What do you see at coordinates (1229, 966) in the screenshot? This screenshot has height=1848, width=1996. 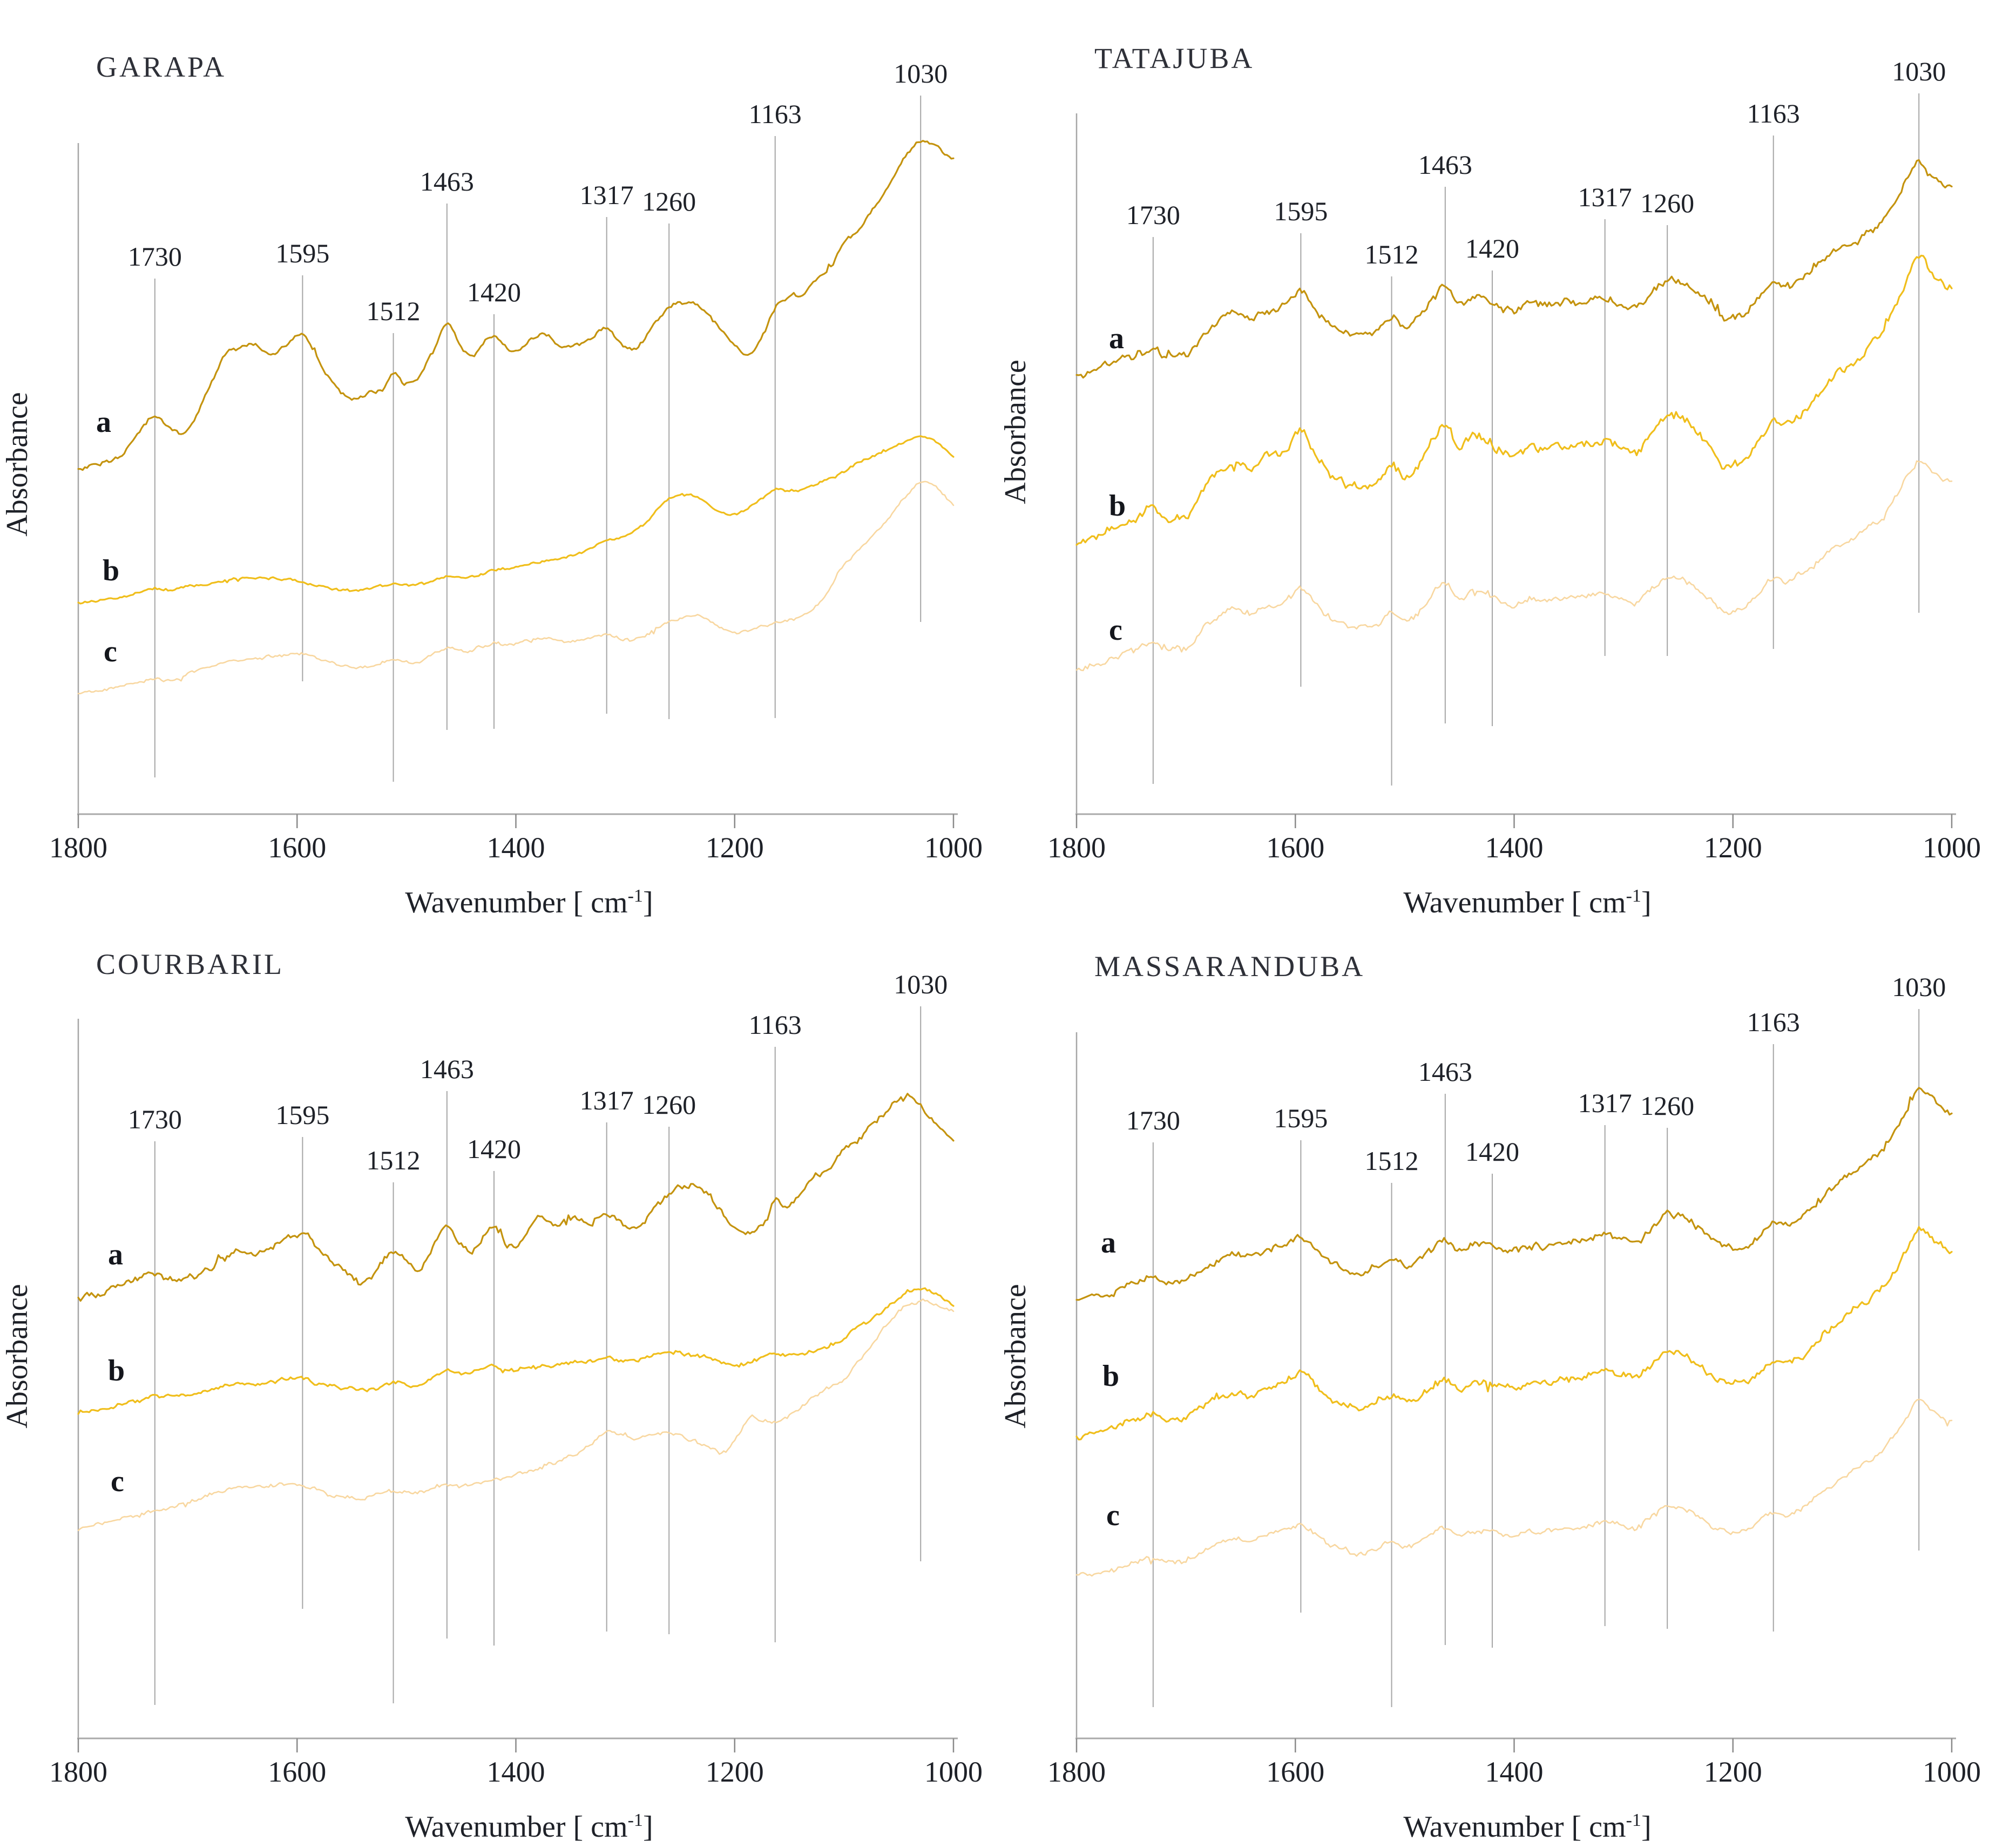 I see `chart-title: MASSARANDUBA` at bounding box center [1229, 966].